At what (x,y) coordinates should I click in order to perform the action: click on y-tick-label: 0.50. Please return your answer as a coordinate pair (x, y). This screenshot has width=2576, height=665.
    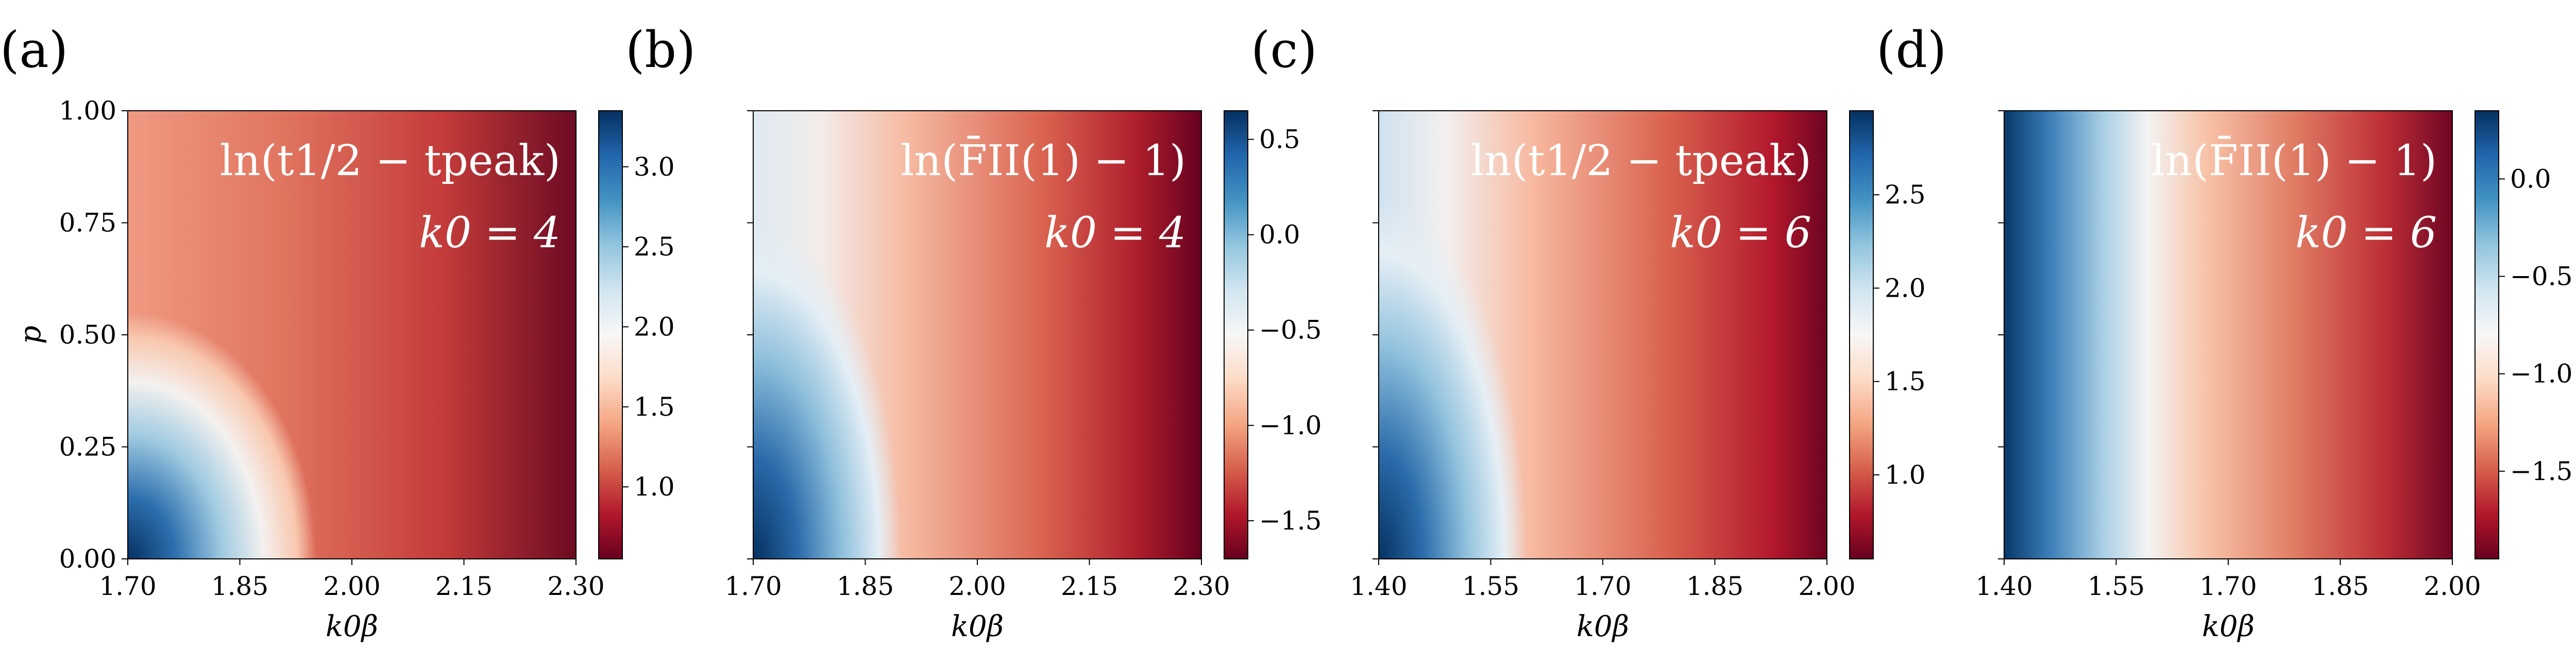
    Looking at the image, I should click on (87, 335).